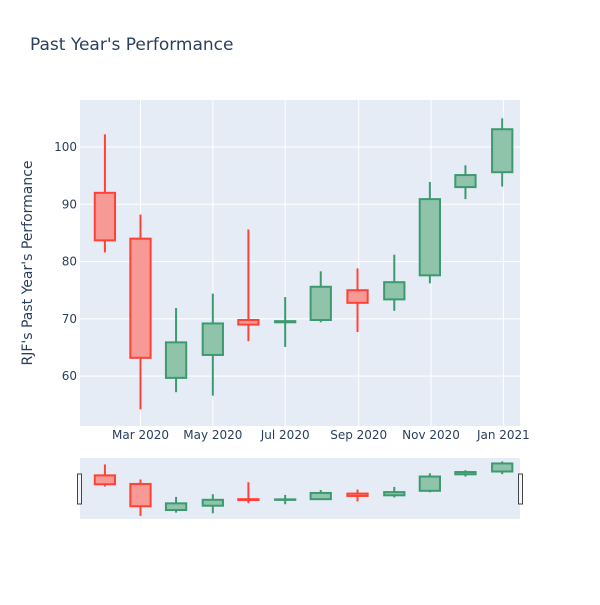 The image size is (600, 605). What do you see at coordinates (303, 488) in the screenshot?
I see `range-slider-candles` at bounding box center [303, 488].